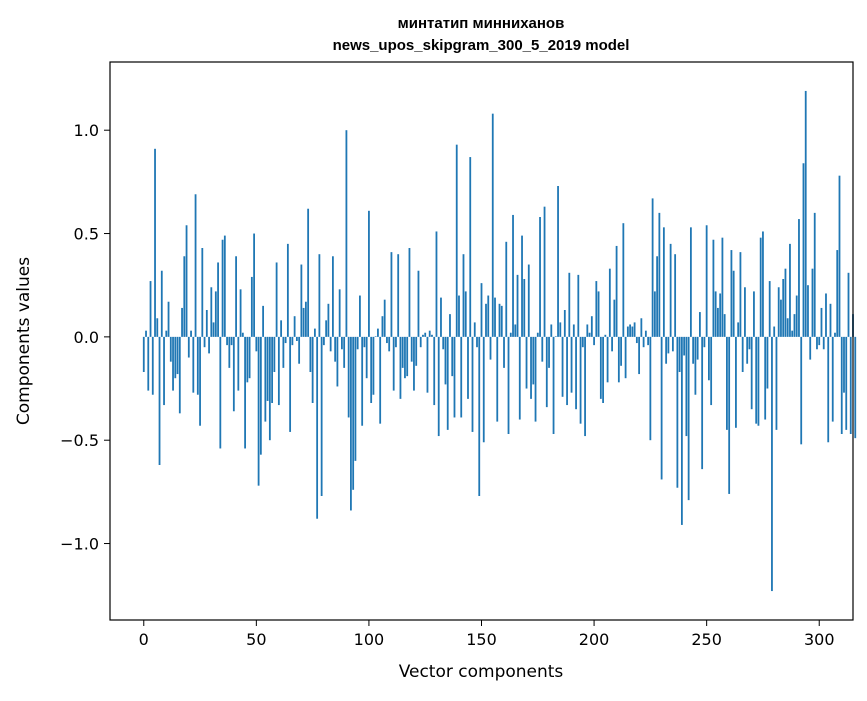  What do you see at coordinates (481, 45) in the screenshot?
I see `chart-title-line-2: news_upos_skipgram_300_5_2019 model` at bounding box center [481, 45].